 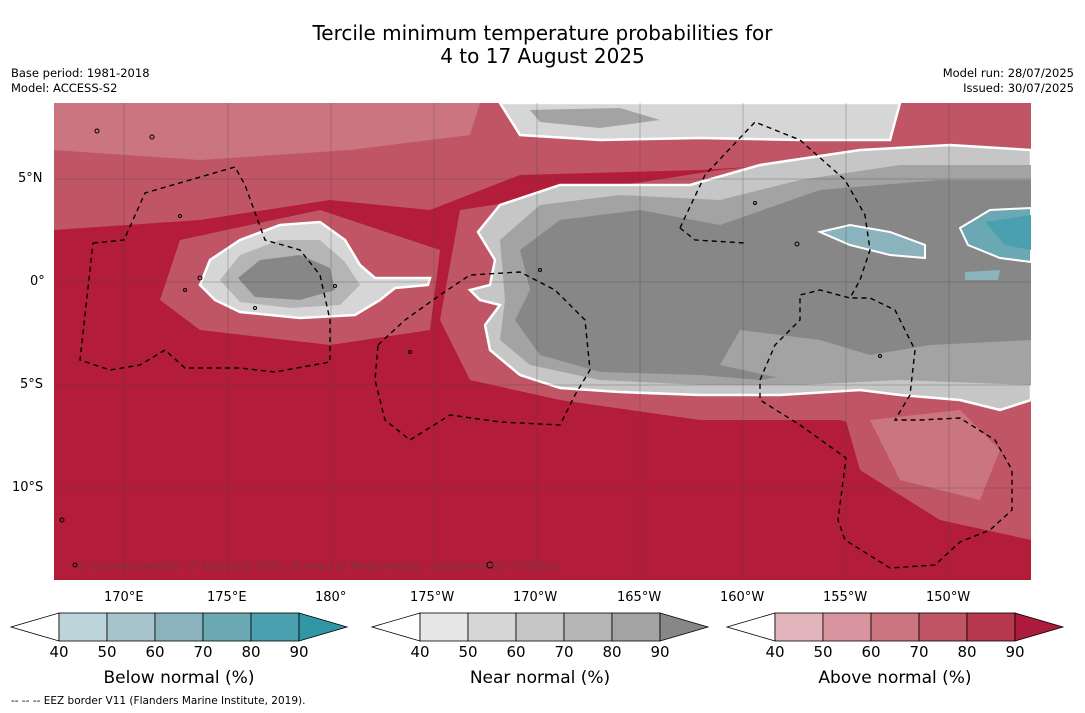 I want to click on colorbar-near, so click(x=540, y=627).